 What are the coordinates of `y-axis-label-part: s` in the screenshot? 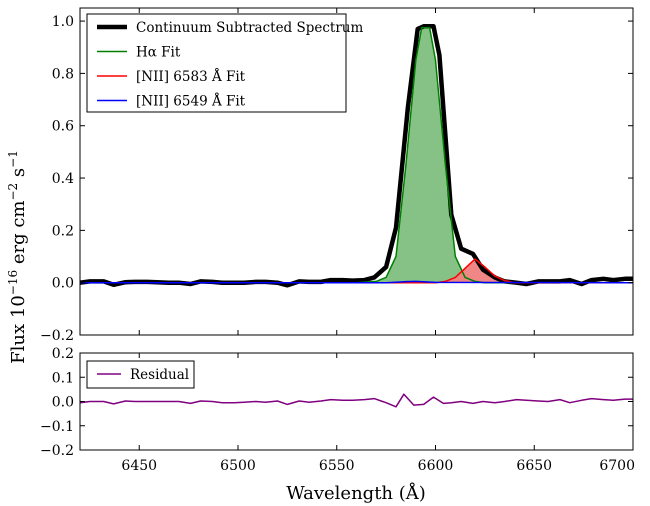 It's located at (18, 175).